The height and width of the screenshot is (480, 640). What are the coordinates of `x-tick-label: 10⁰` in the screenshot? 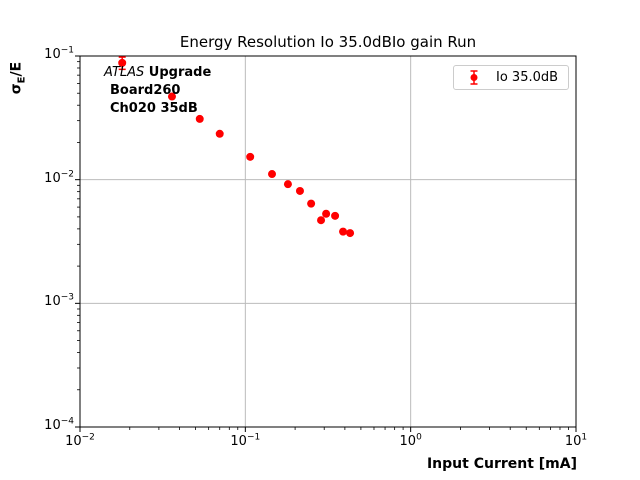 It's located at (410, 440).